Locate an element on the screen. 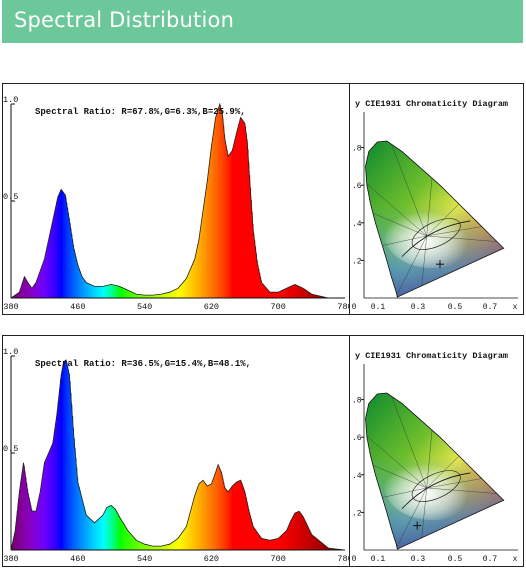 The width and height of the screenshot is (526, 571). cie-y-tick-label: .4 is located at coordinates (357, 476).